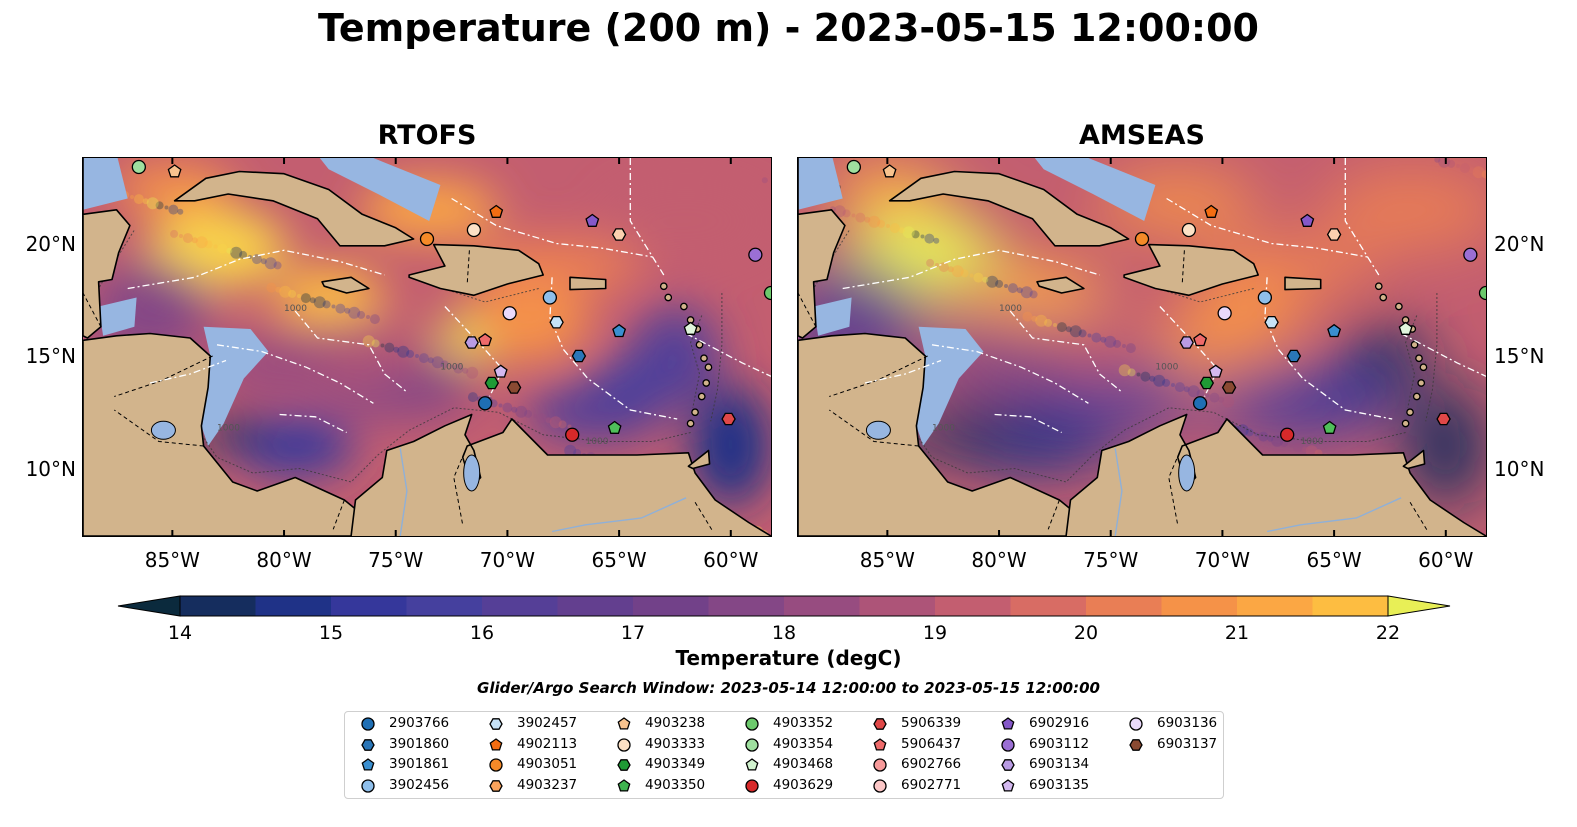 The width and height of the screenshot is (1577, 827). What do you see at coordinates (784, 633) in the screenshot?
I see `colorbar-tick-label: 18` at bounding box center [784, 633].